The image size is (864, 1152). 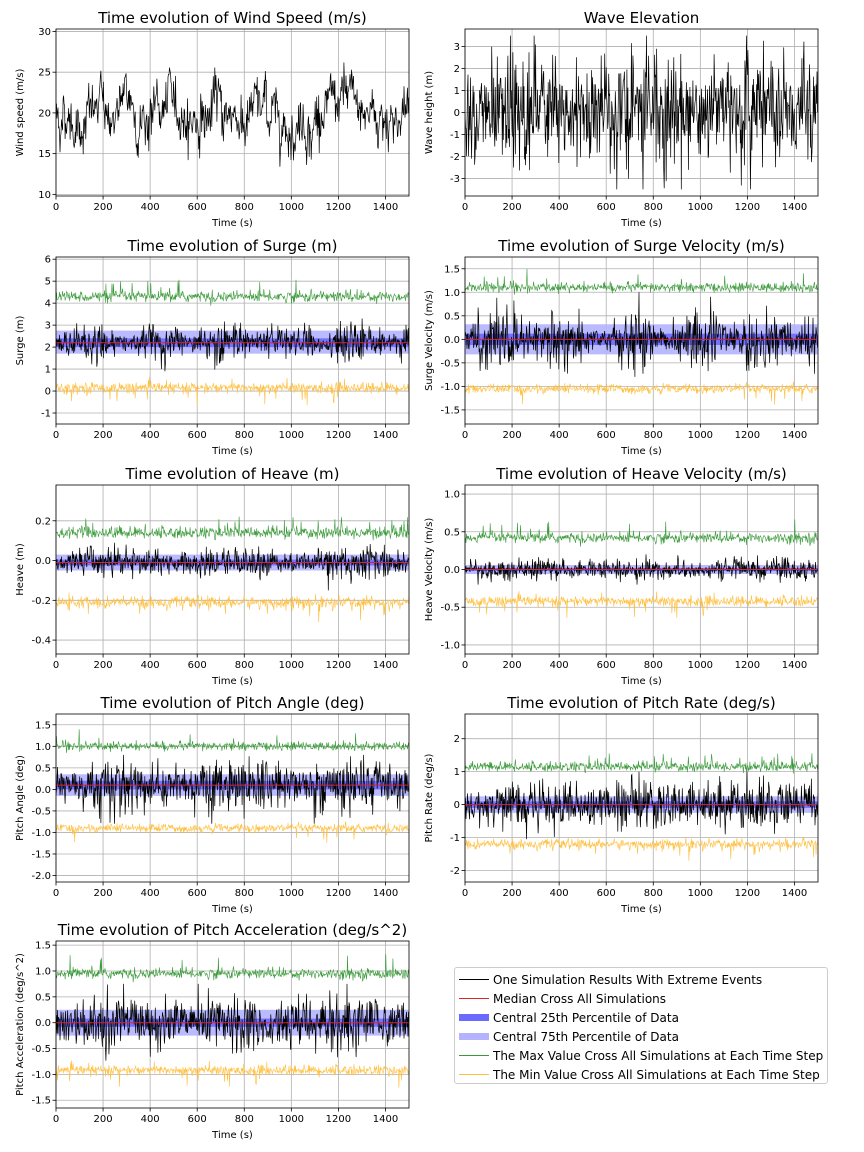 I want to click on y-tick-label: 15, so click(x=44, y=154).